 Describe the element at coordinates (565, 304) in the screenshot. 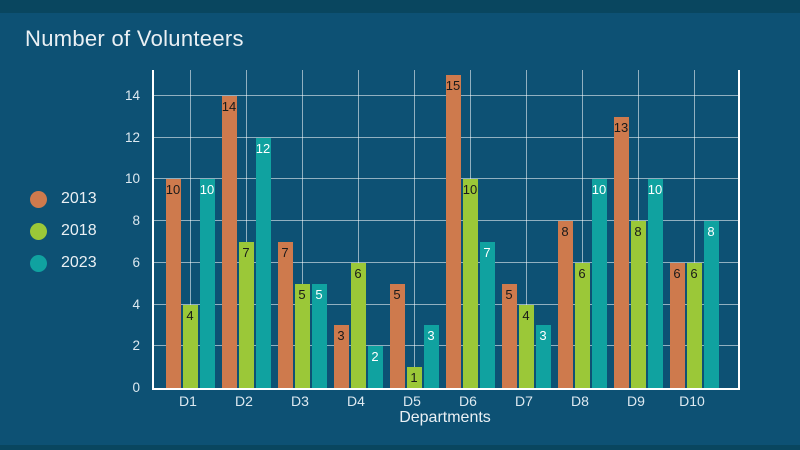

I see `bar-D8-2013: 8` at that location.